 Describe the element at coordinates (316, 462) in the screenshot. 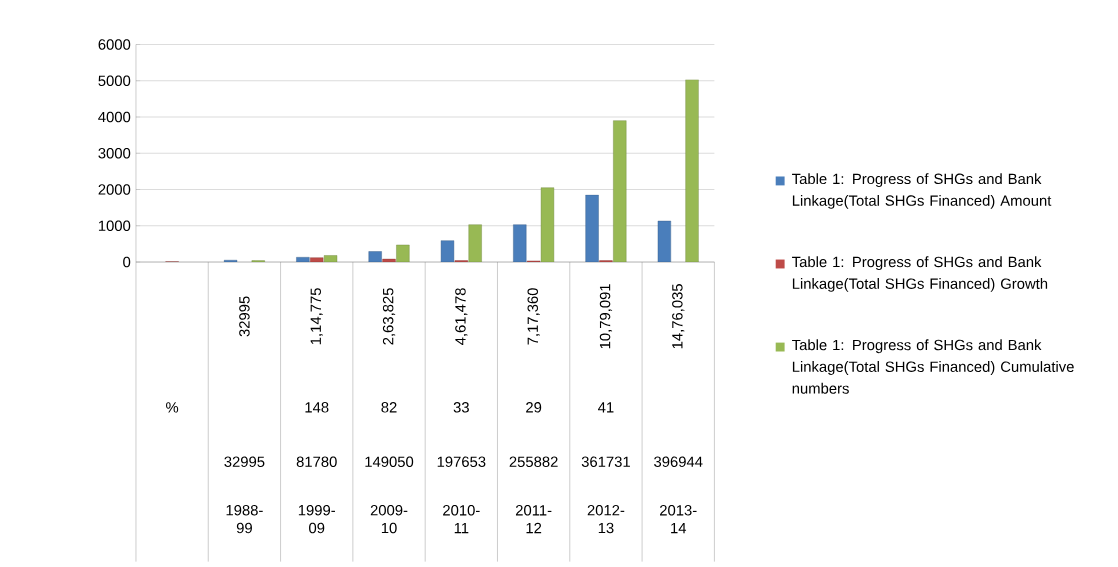

I see `text: 81780` at that location.